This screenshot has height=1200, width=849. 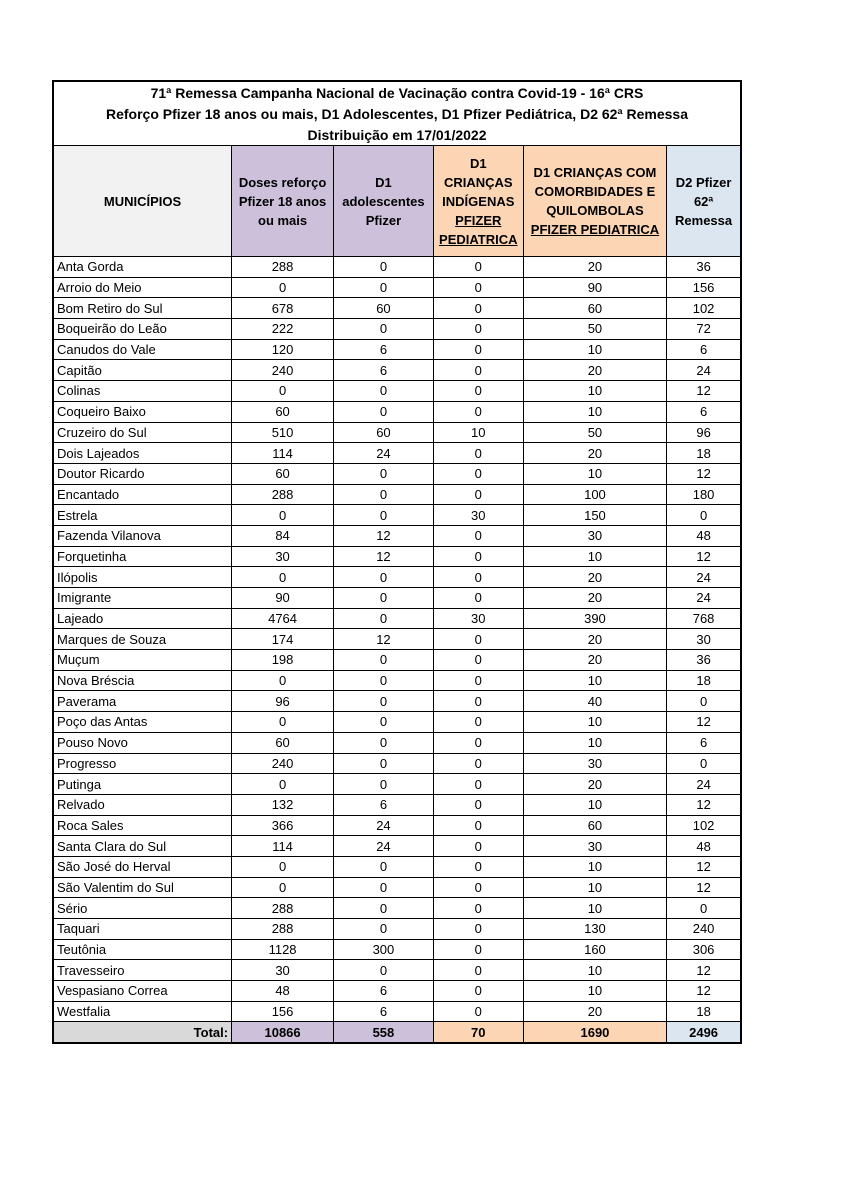 What do you see at coordinates (704, 220) in the screenshot?
I see `header-text: Remessa` at bounding box center [704, 220].